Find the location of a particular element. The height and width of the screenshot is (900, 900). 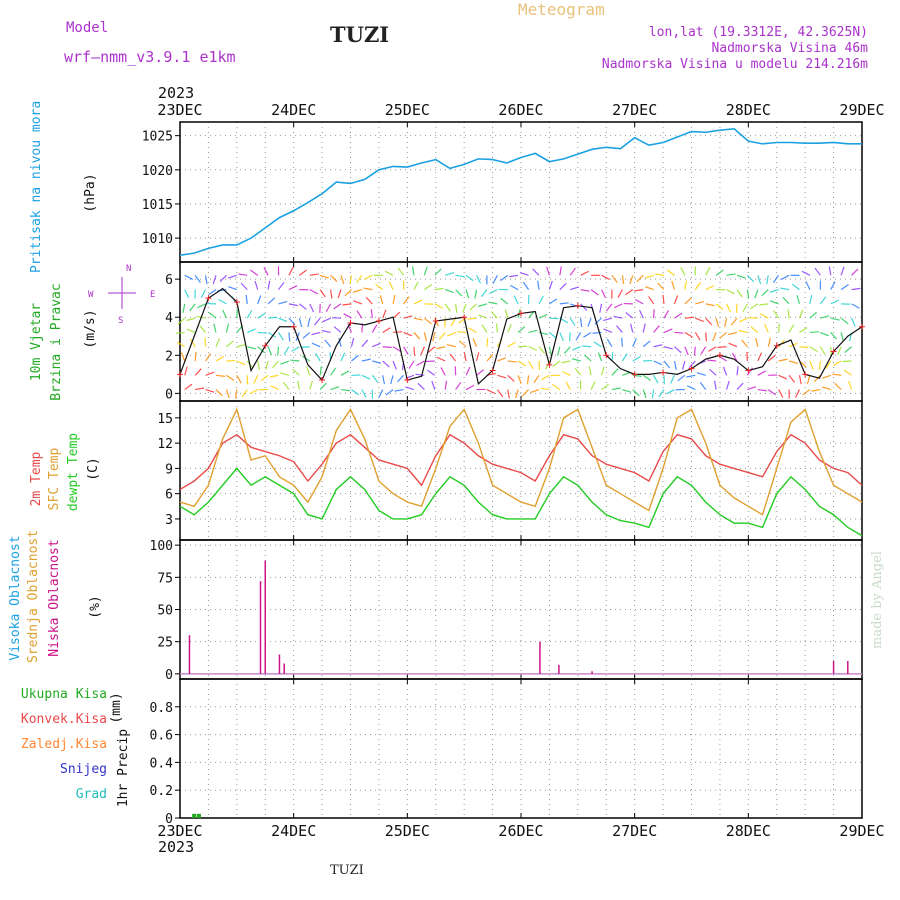

wind-arrows is located at coordinates (518, 332).